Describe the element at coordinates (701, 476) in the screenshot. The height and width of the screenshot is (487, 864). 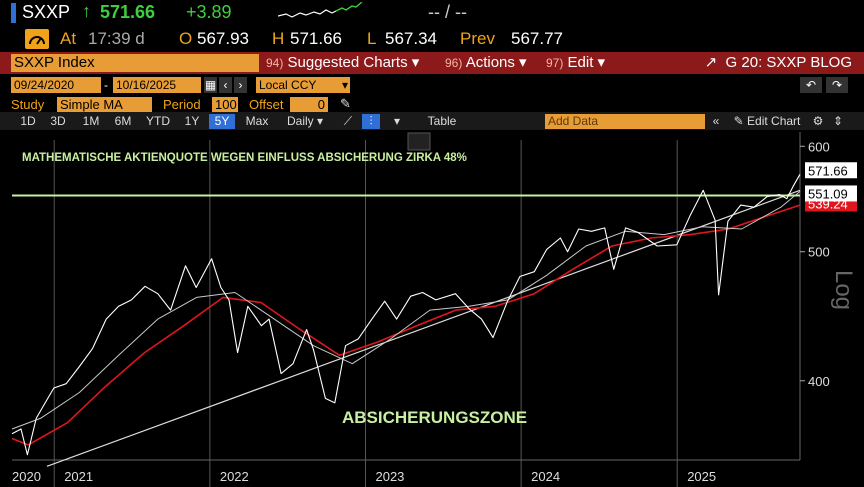
I see `x-tick-label: 2025` at that location.